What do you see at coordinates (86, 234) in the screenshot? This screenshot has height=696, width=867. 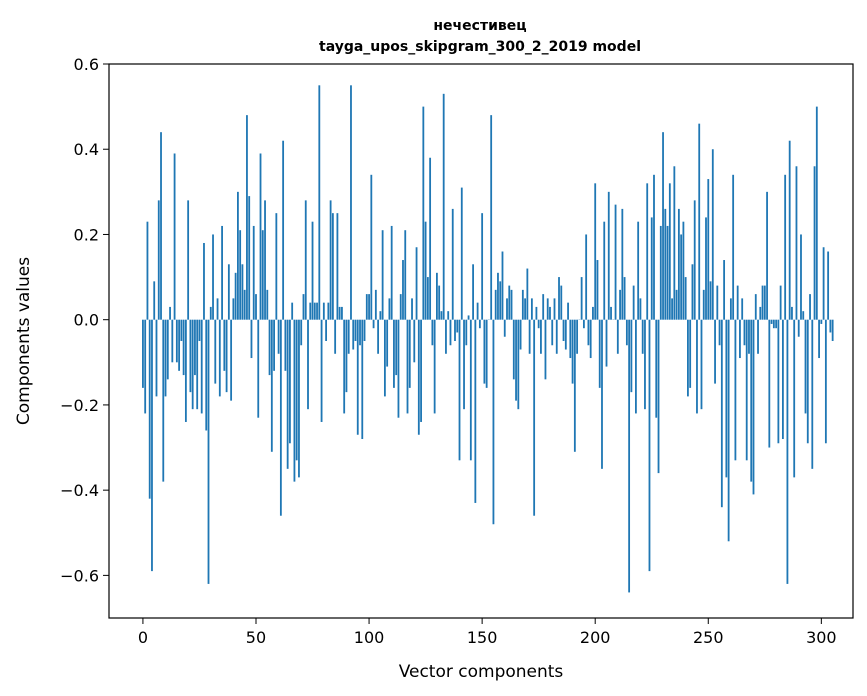 I see `y-tick-label-4: 0.2` at bounding box center [86, 234].